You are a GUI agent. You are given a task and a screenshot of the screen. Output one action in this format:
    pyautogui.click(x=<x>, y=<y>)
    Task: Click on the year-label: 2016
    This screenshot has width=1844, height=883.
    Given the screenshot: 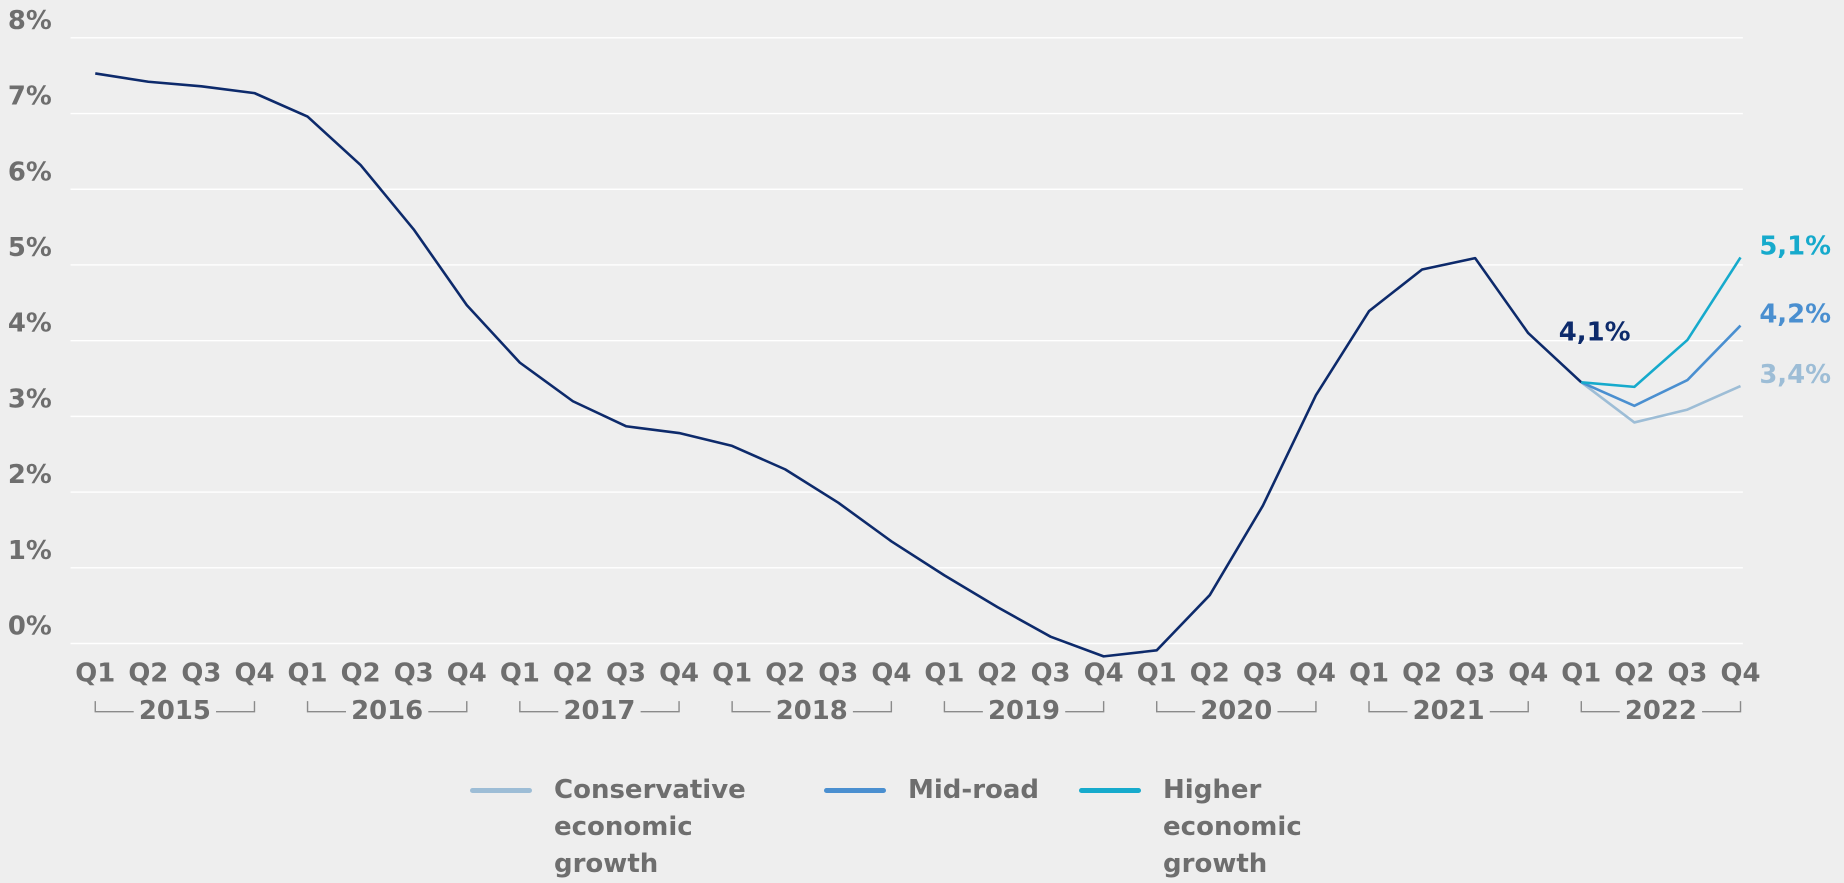 What is the action you would take?
    pyautogui.click(x=387, y=711)
    